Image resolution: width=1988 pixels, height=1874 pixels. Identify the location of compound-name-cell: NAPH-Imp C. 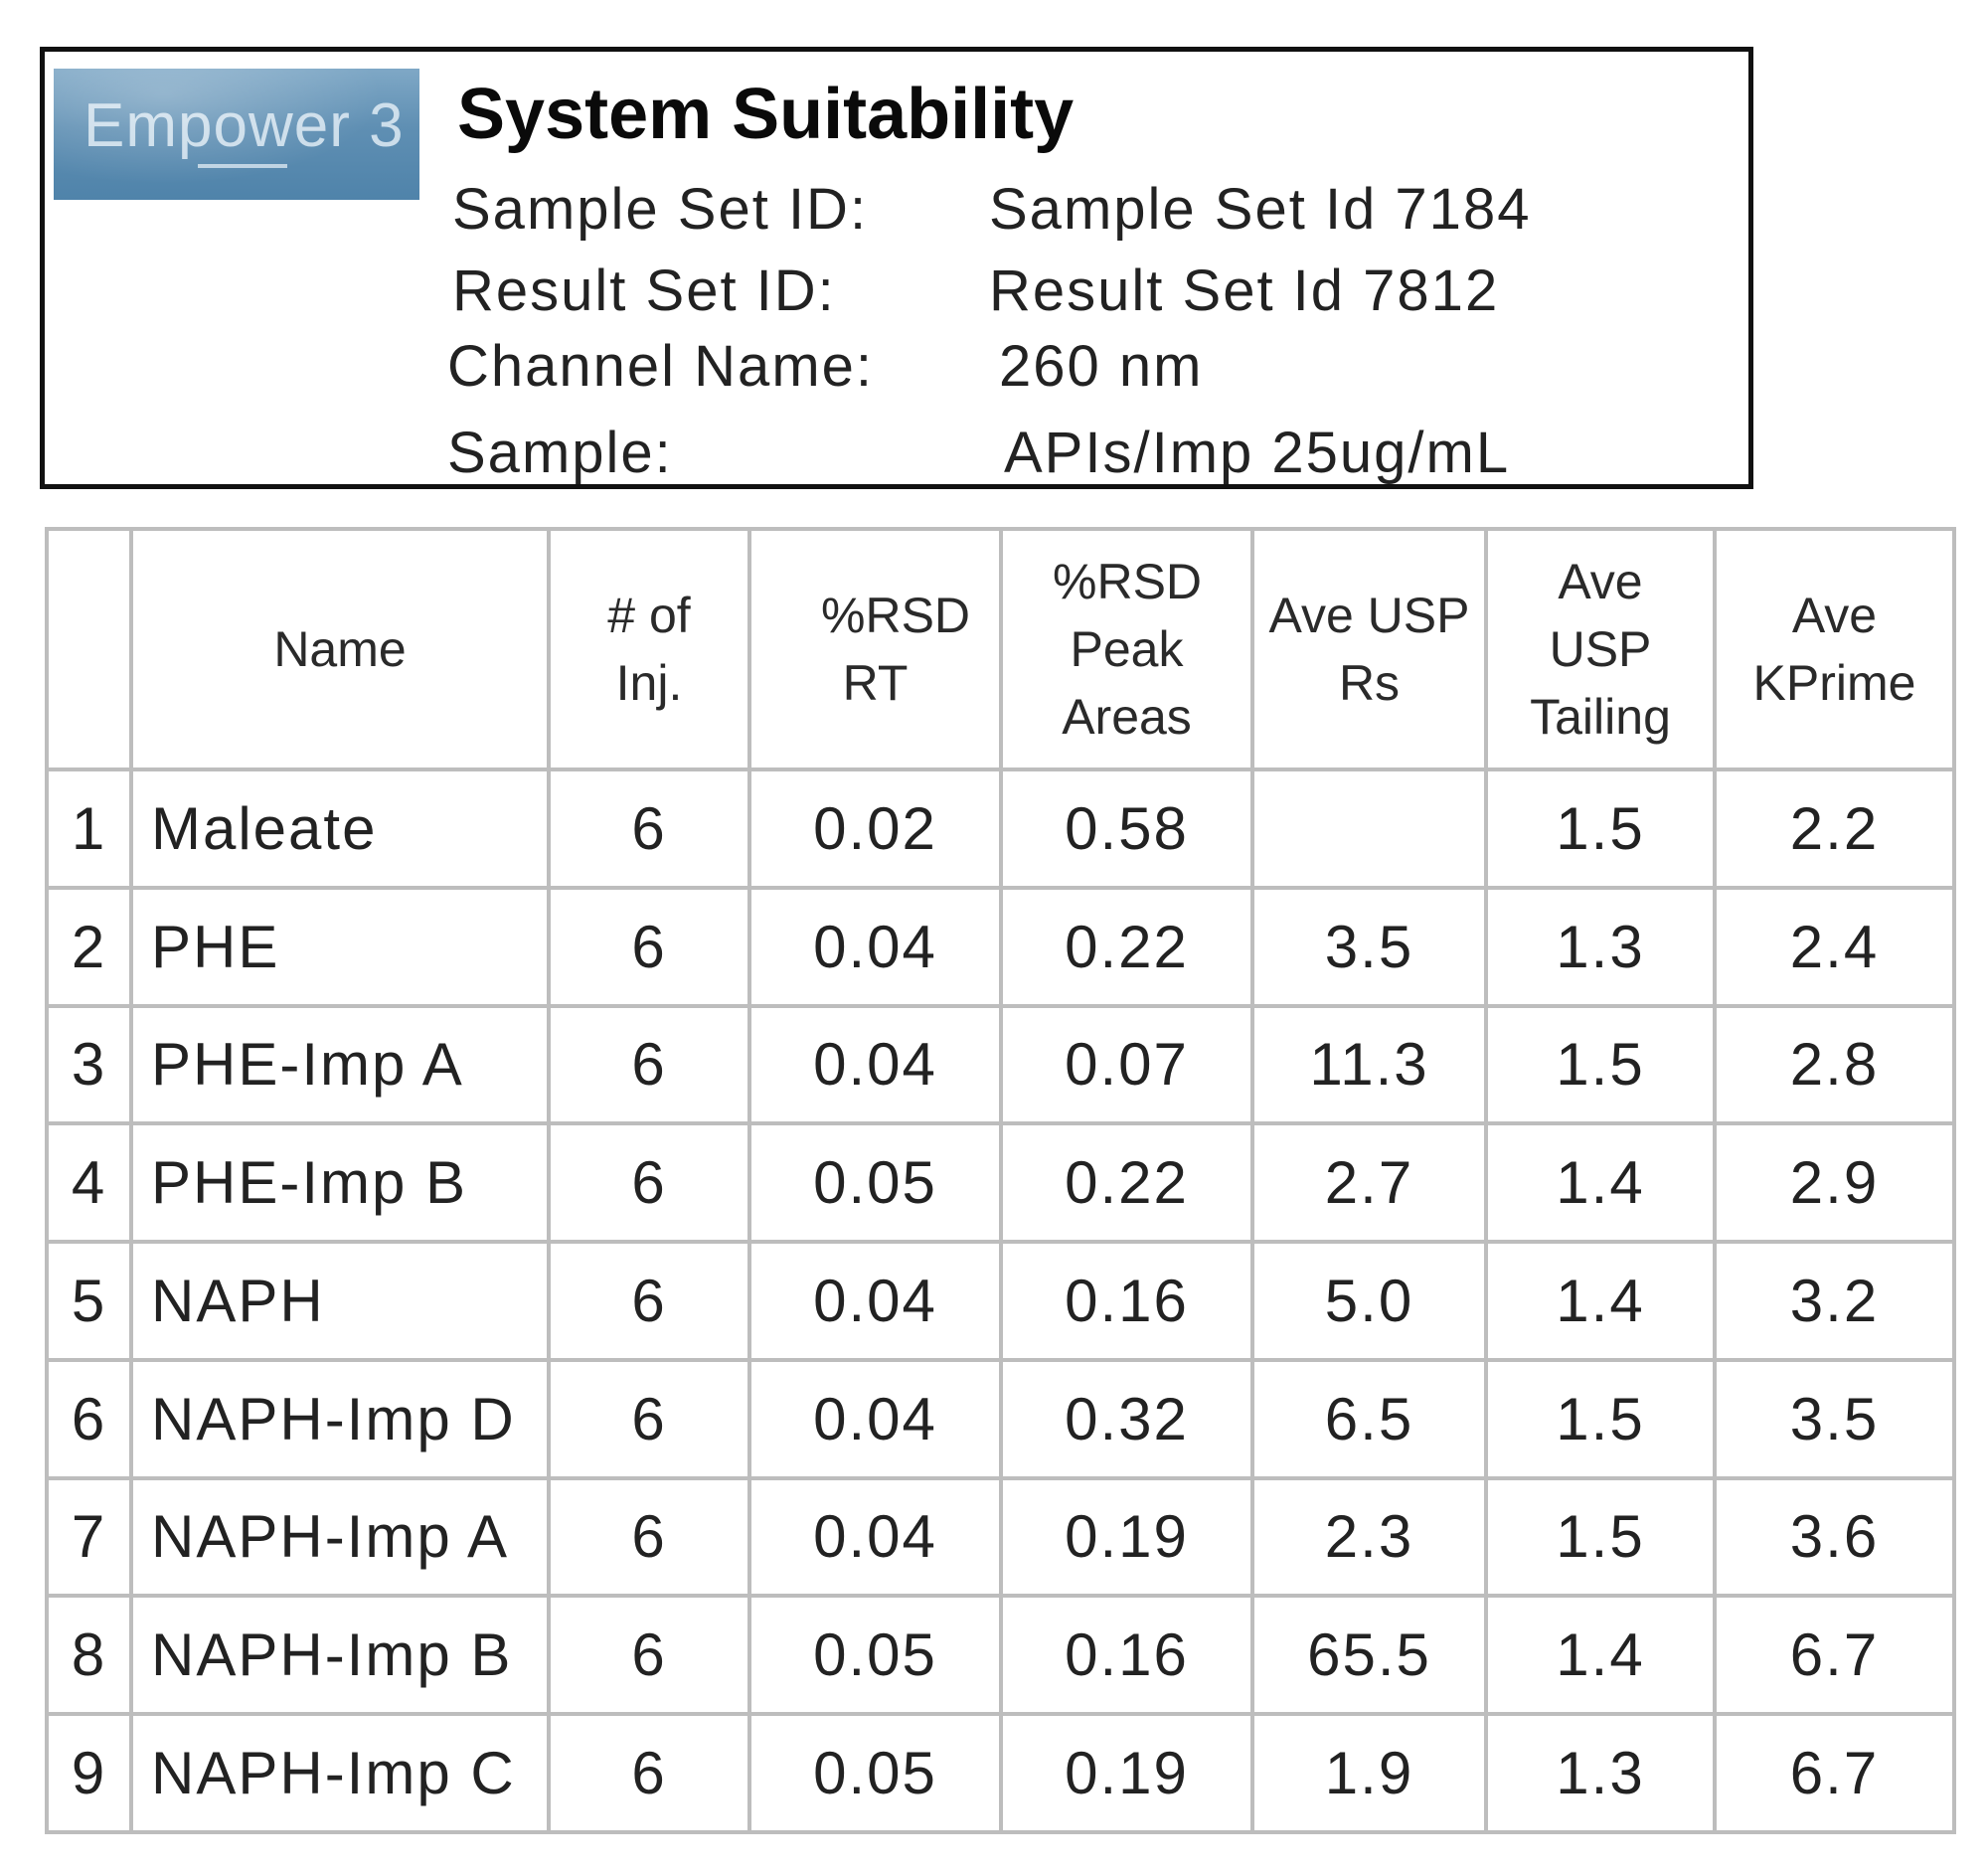
(340, 1773).